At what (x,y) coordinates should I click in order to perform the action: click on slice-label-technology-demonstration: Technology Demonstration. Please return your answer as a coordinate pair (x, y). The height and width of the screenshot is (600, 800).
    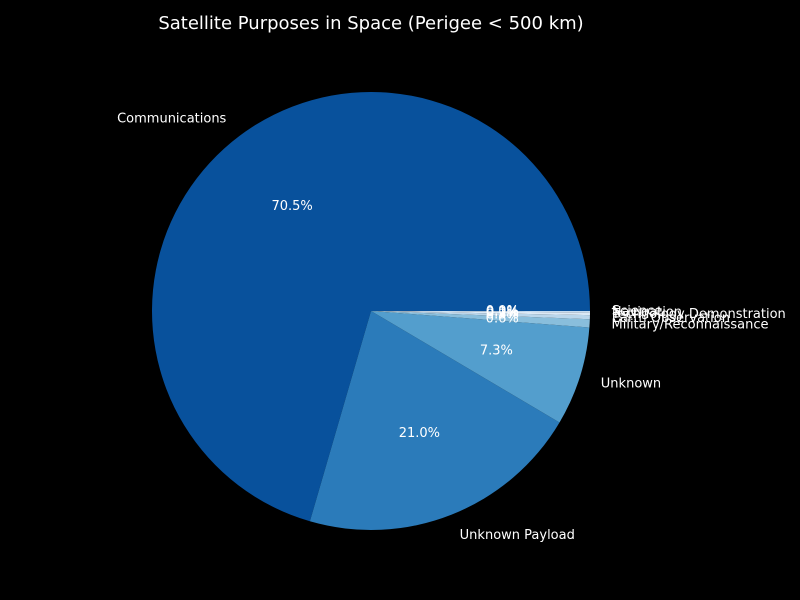
    Looking at the image, I should click on (698, 314).